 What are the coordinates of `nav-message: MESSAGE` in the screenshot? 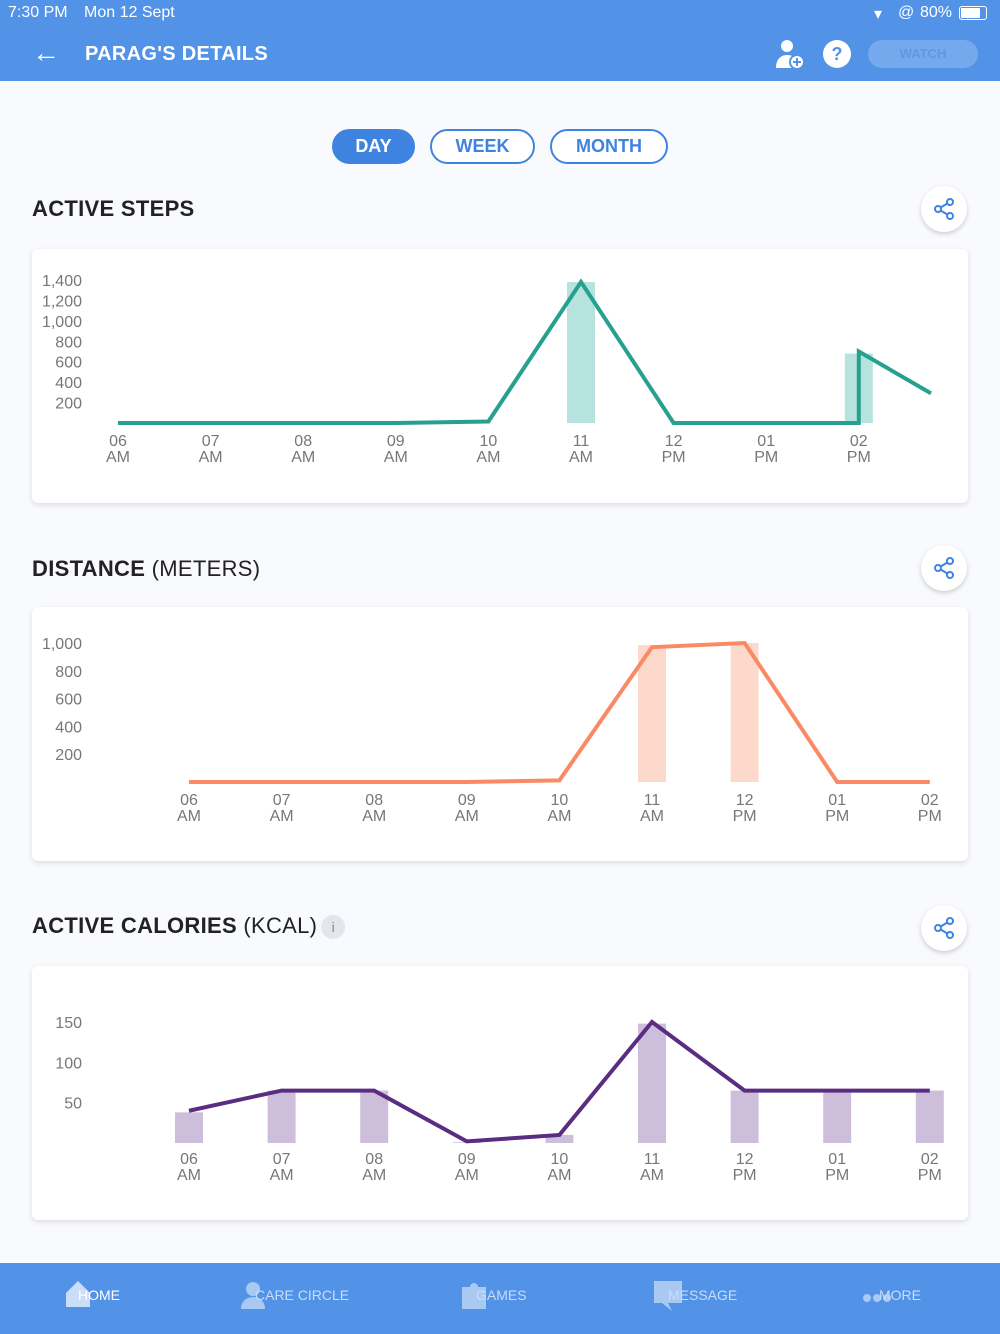 It's located at (696, 1296).